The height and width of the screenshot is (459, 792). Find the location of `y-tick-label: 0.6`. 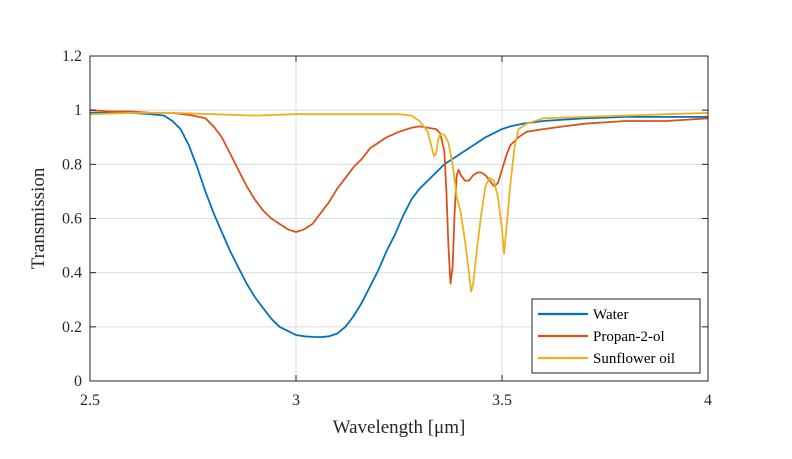

y-tick-label: 0.6 is located at coordinates (72, 219).